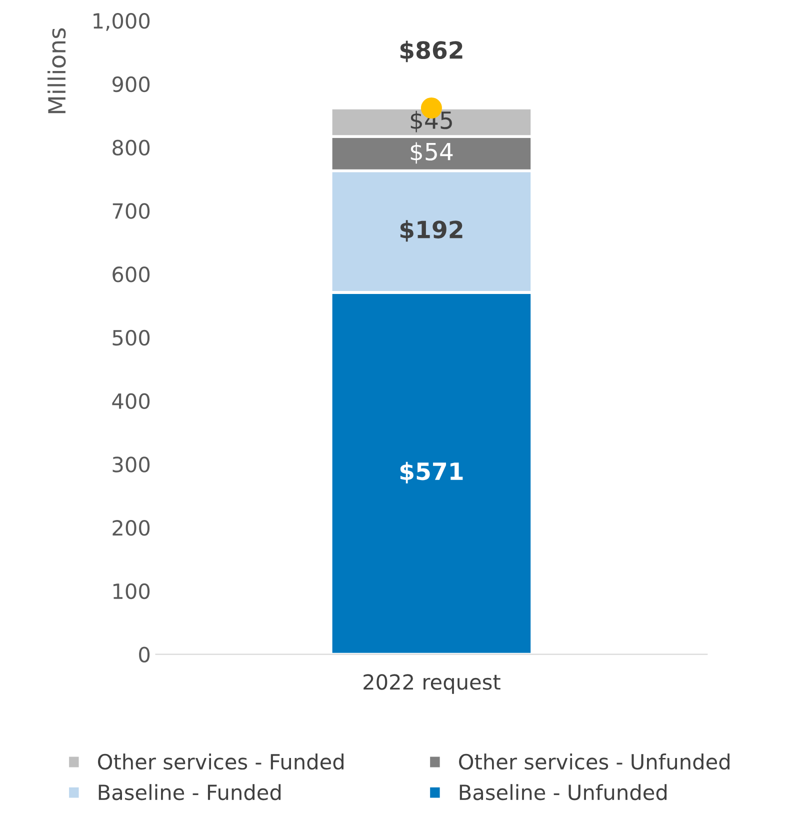  Describe the element at coordinates (221, 762) in the screenshot. I see `legend-label: Other services - Funded` at that location.